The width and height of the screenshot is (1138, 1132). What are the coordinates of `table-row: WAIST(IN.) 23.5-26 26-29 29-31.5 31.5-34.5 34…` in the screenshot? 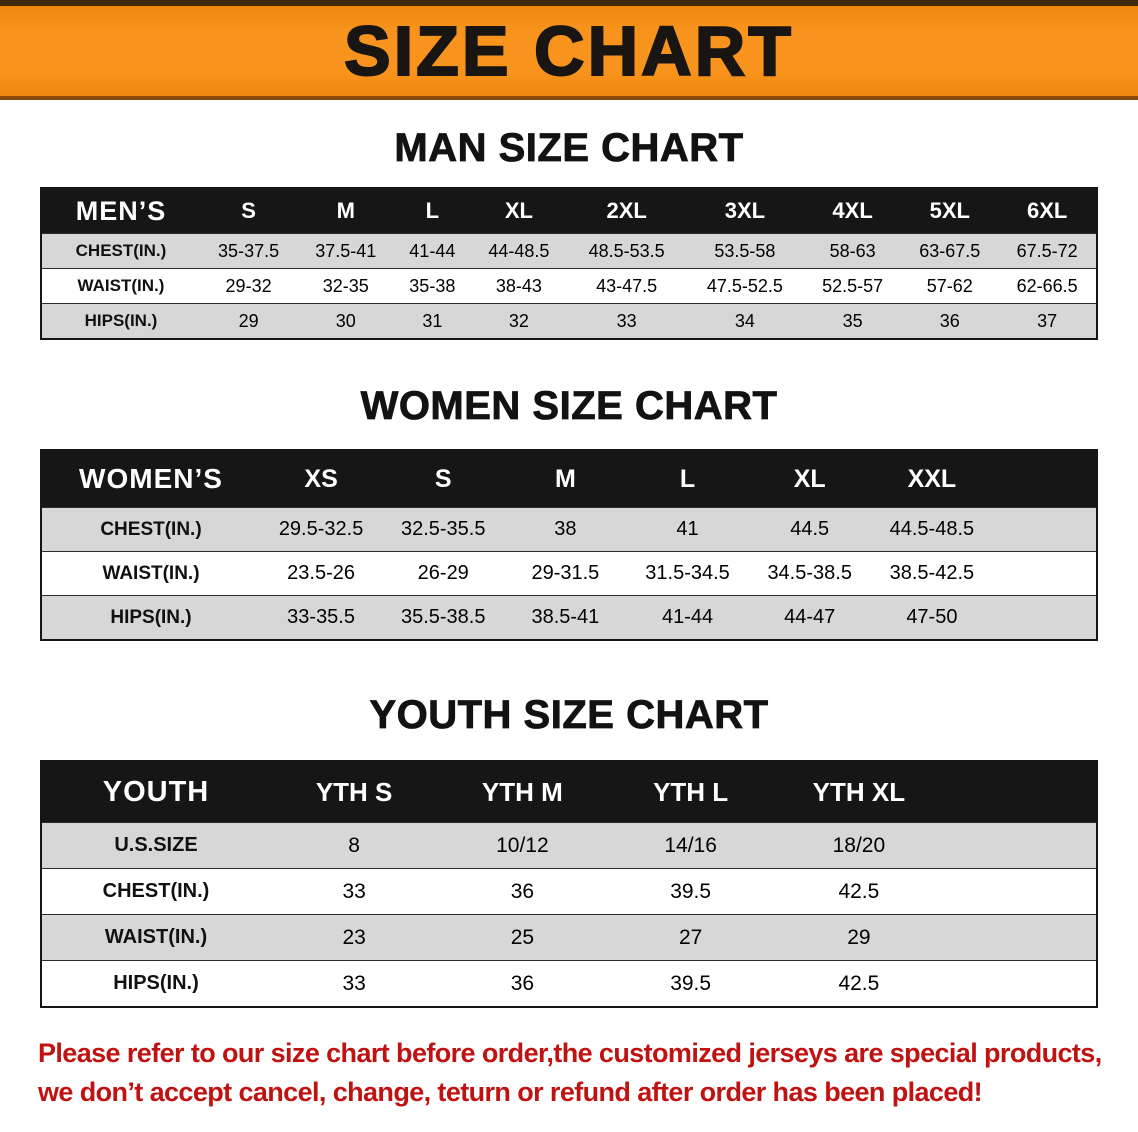 It's located at (569, 573).